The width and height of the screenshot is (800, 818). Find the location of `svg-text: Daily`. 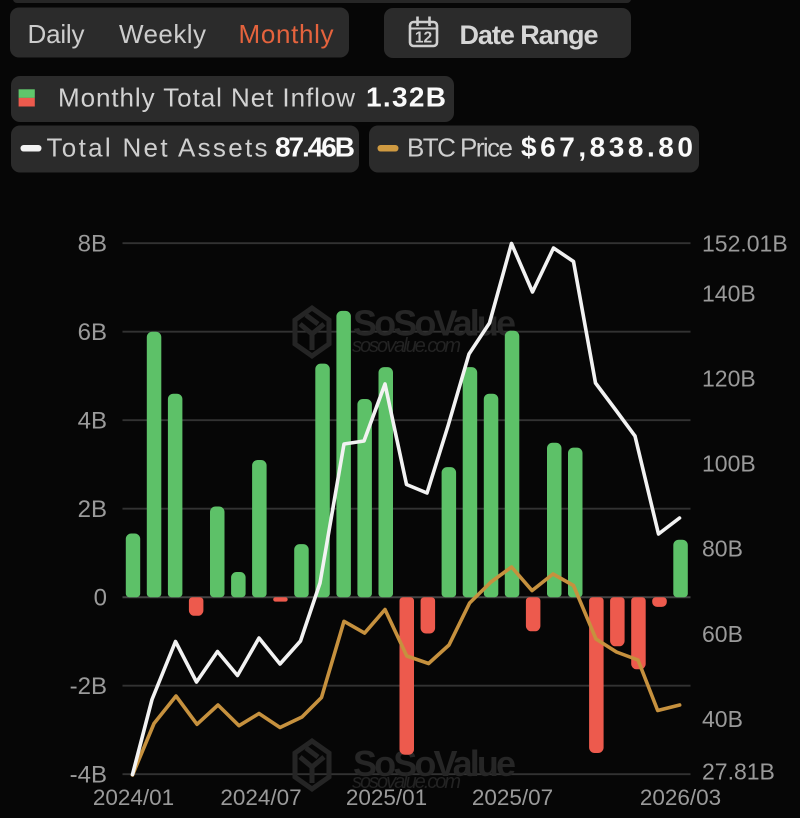

svg-text: Daily is located at coordinates (56, 34).